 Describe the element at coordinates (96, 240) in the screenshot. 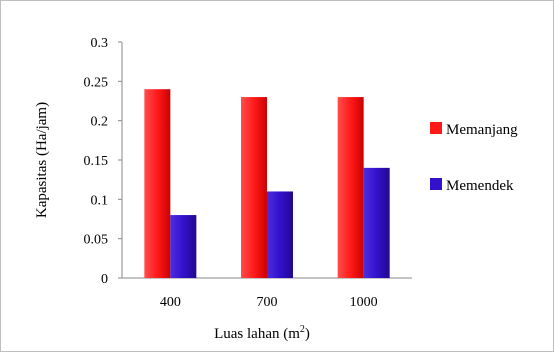

I see `y-tick-label: 0.05` at that location.